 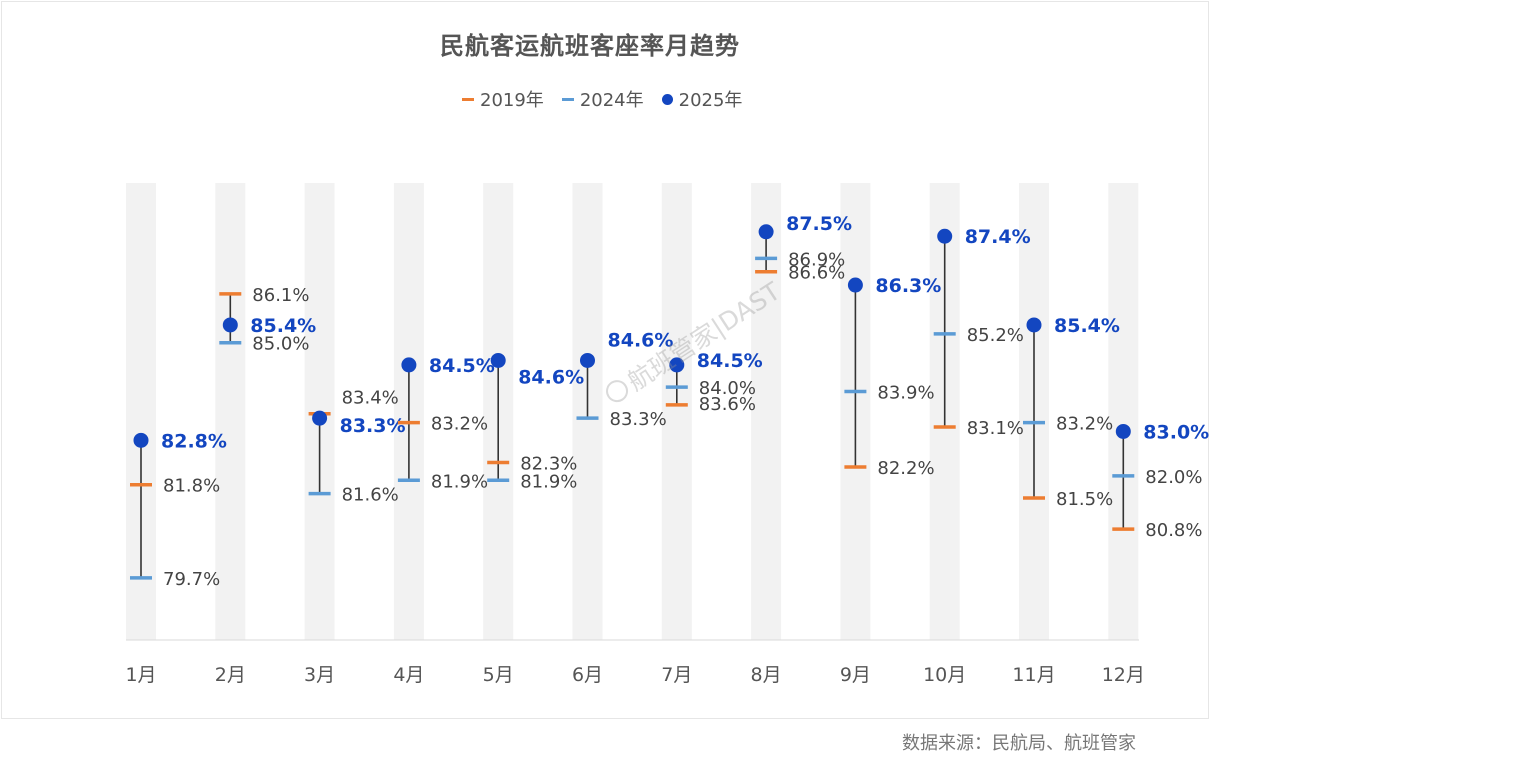 What do you see at coordinates (944, 675) in the screenshot?
I see `x-tick-label: 10月` at bounding box center [944, 675].